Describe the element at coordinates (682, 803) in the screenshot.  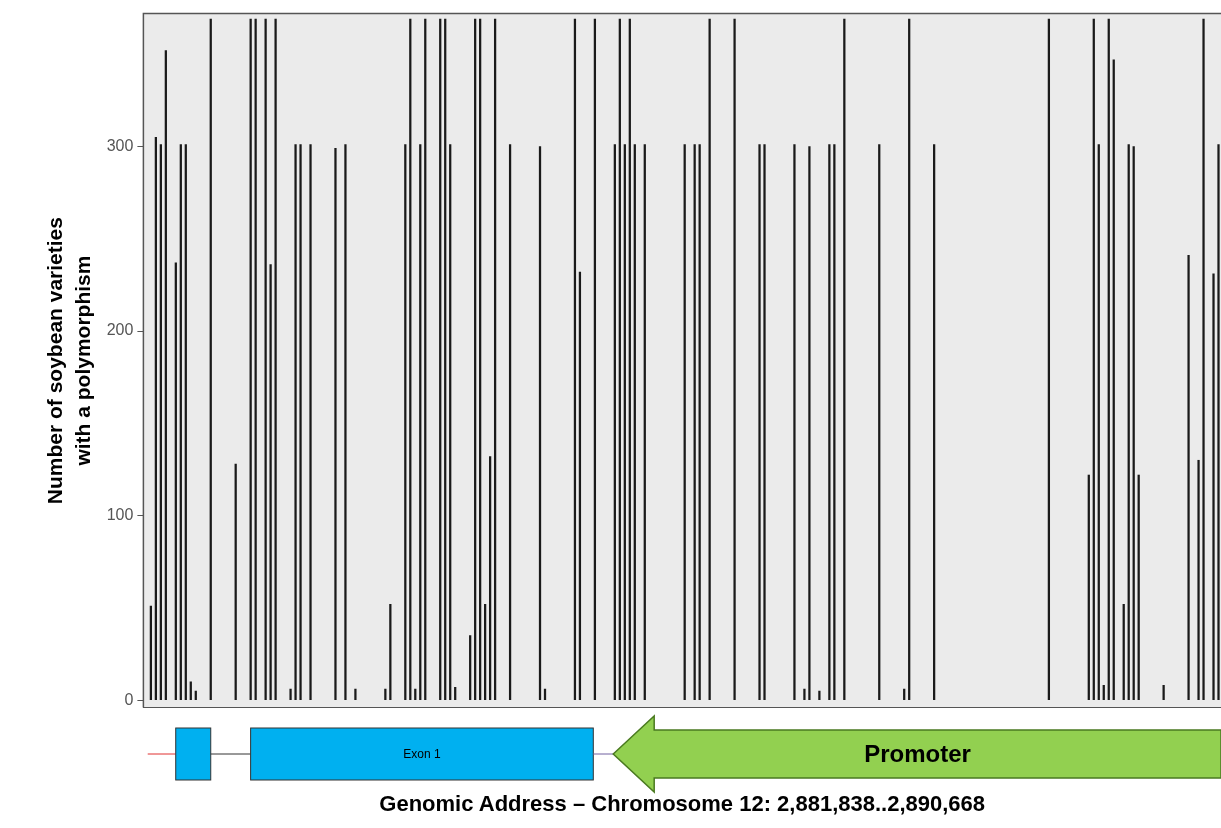
I see `x-axis-title: Genomic Address – Chromosome 12: 2,881,838..2,890,668` at that location.